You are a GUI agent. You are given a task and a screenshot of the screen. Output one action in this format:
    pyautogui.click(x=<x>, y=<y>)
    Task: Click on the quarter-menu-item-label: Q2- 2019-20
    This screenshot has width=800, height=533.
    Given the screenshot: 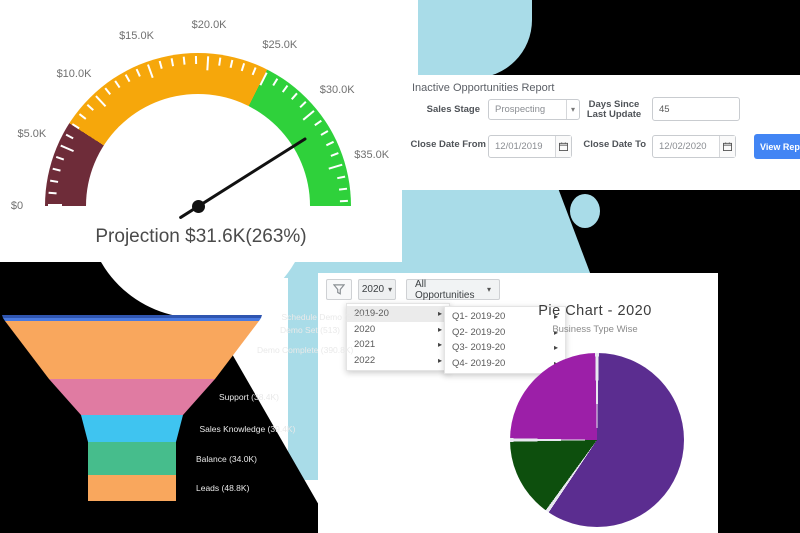 What is the action you would take?
    pyautogui.click(x=479, y=332)
    